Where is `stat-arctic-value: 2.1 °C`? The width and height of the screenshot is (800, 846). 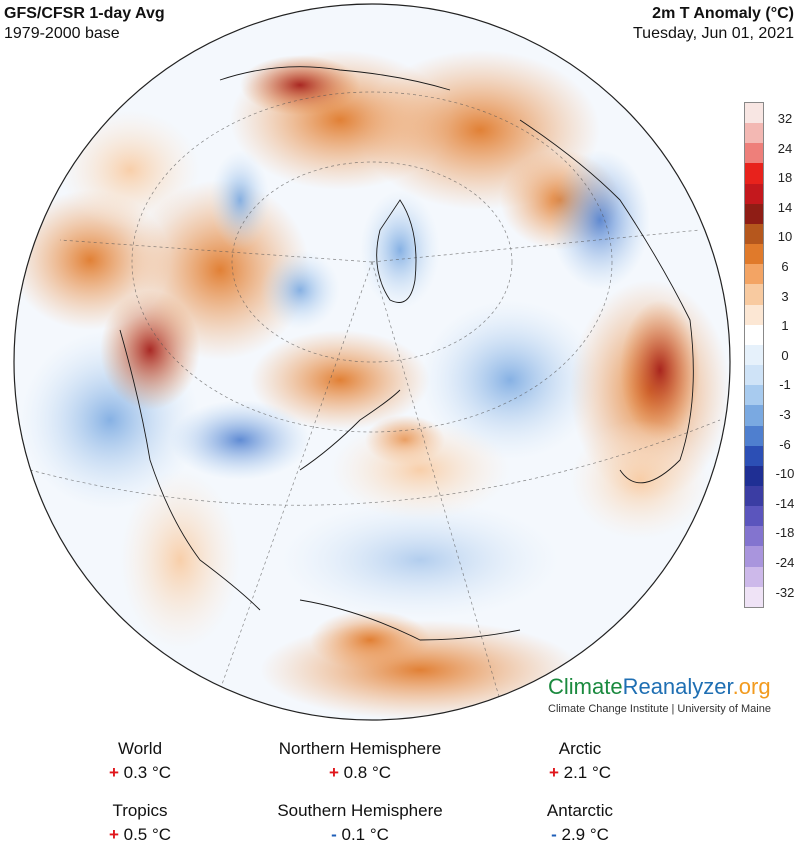 stat-arctic-value: 2.1 °C is located at coordinates (587, 772).